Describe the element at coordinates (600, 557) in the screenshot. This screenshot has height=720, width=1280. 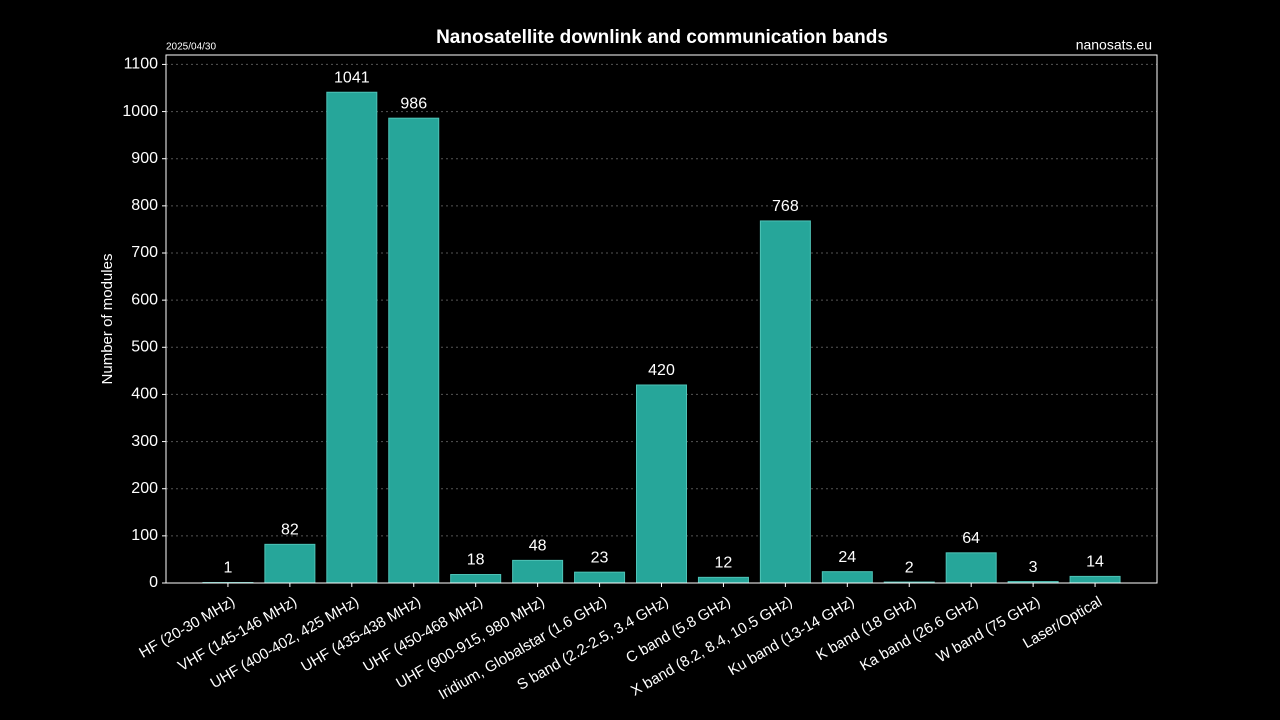
I see `data-label: 23` at that location.